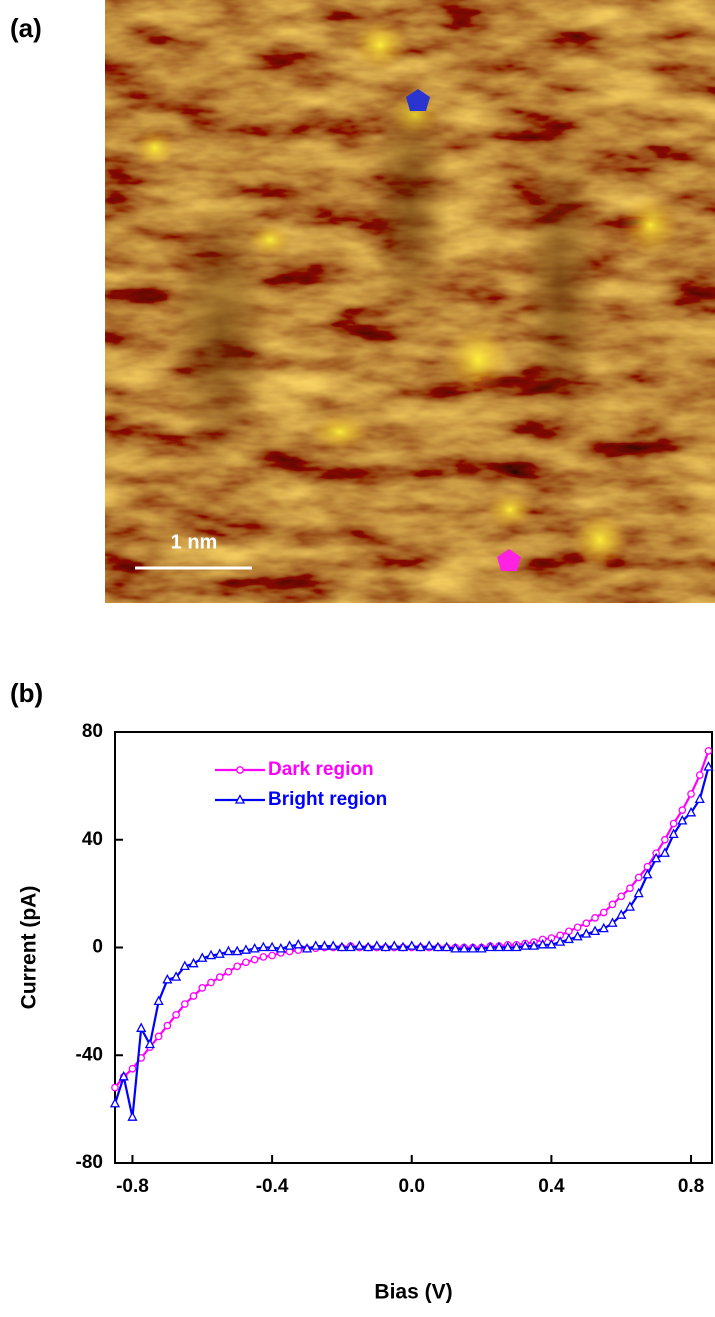 The height and width of the screenshot is (1317, 715). What do you see at coordinates (89, 1162) in the screenshot?
I see `y-tick-label: -80` at bounding box center [89, 1162].